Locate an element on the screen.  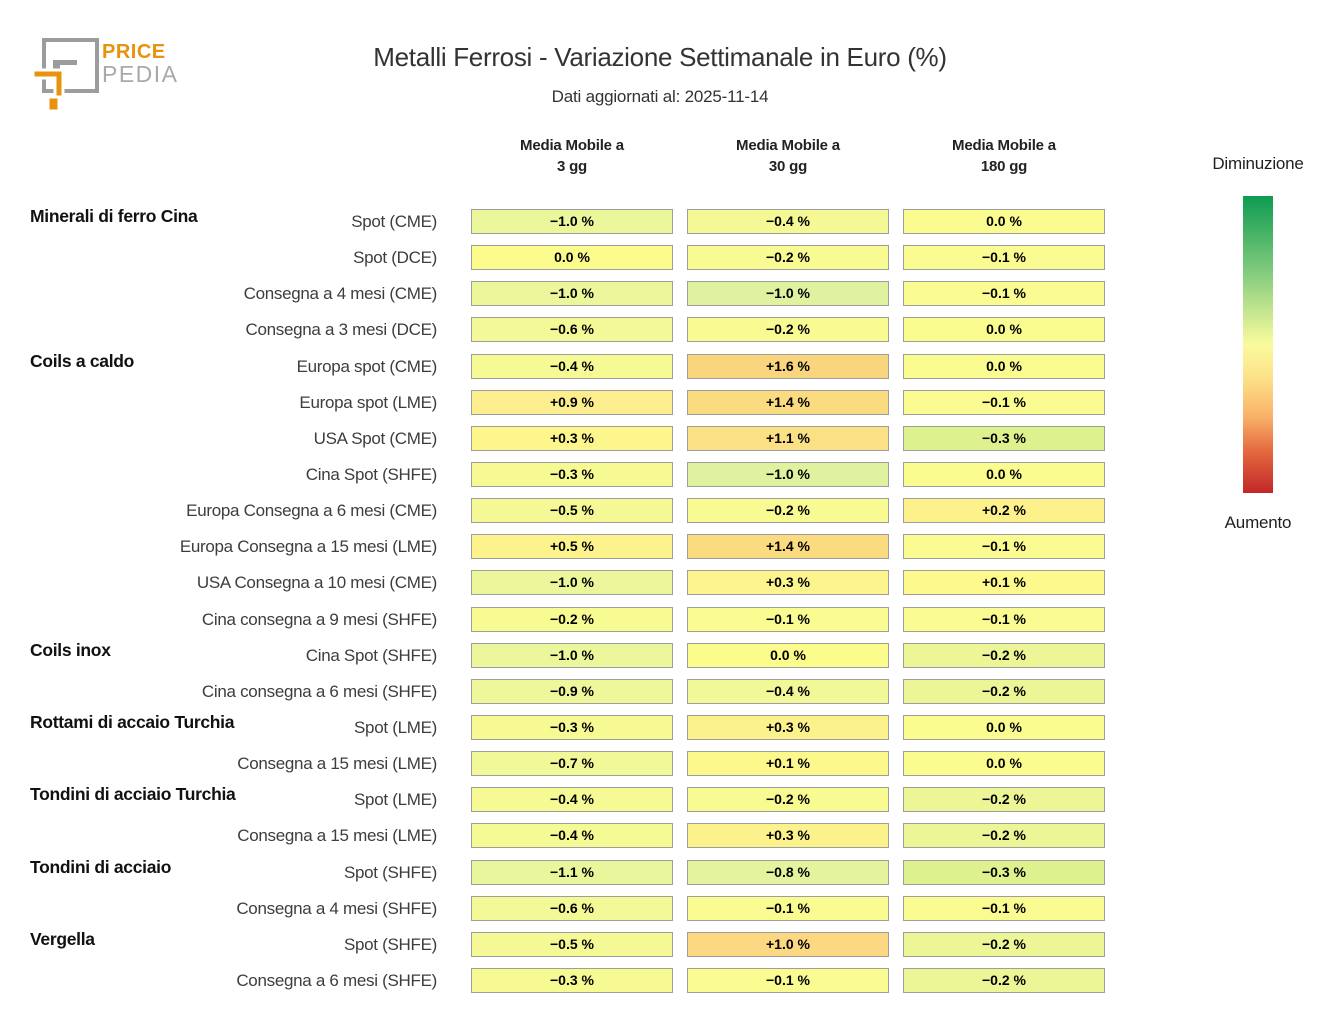
heatmap-cell: +1.4 % is located at coordinates (788, 547).